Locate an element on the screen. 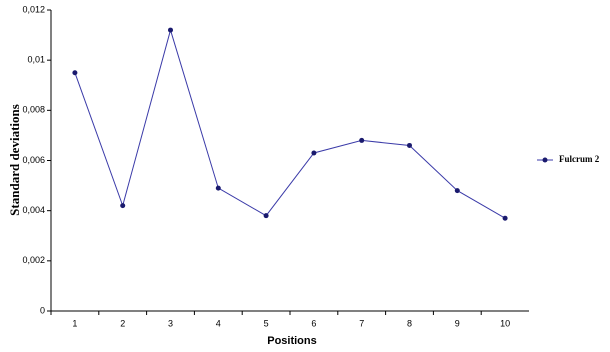  y-tick-label: 0,01 is located at coordinates (36, 60).